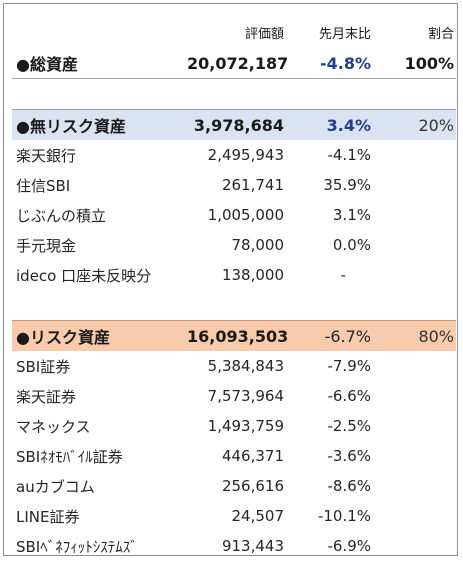 The image size is (463, 561). I want to click on item-name: LINE証券, so click(48, 516).